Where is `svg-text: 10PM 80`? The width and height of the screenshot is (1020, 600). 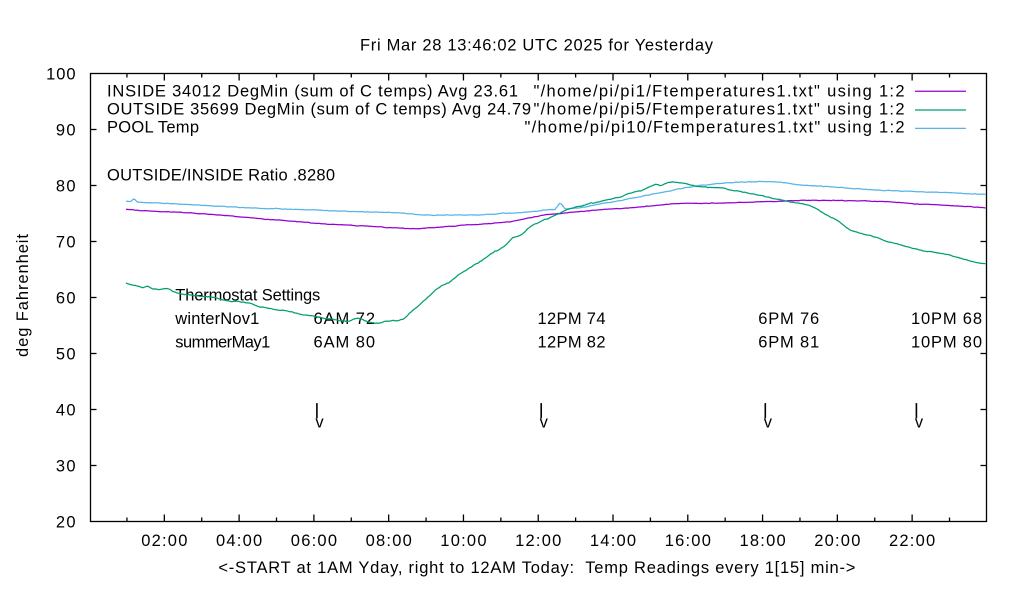
svg-text: 10PM 80 is located at coordinates (946, 342).